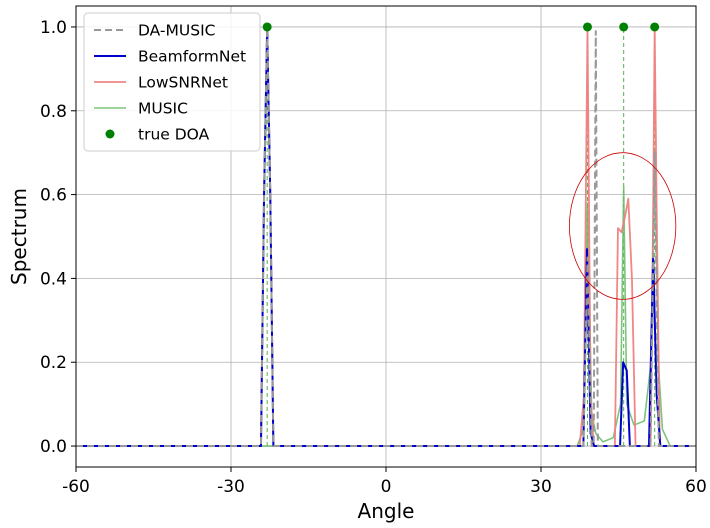 The height and width of the screenshot is (528, 710). What do you see at coordinates (53, 279) in the screenshot?
I see `y-tick-label: 0.4` at bounding box center [53, 279].